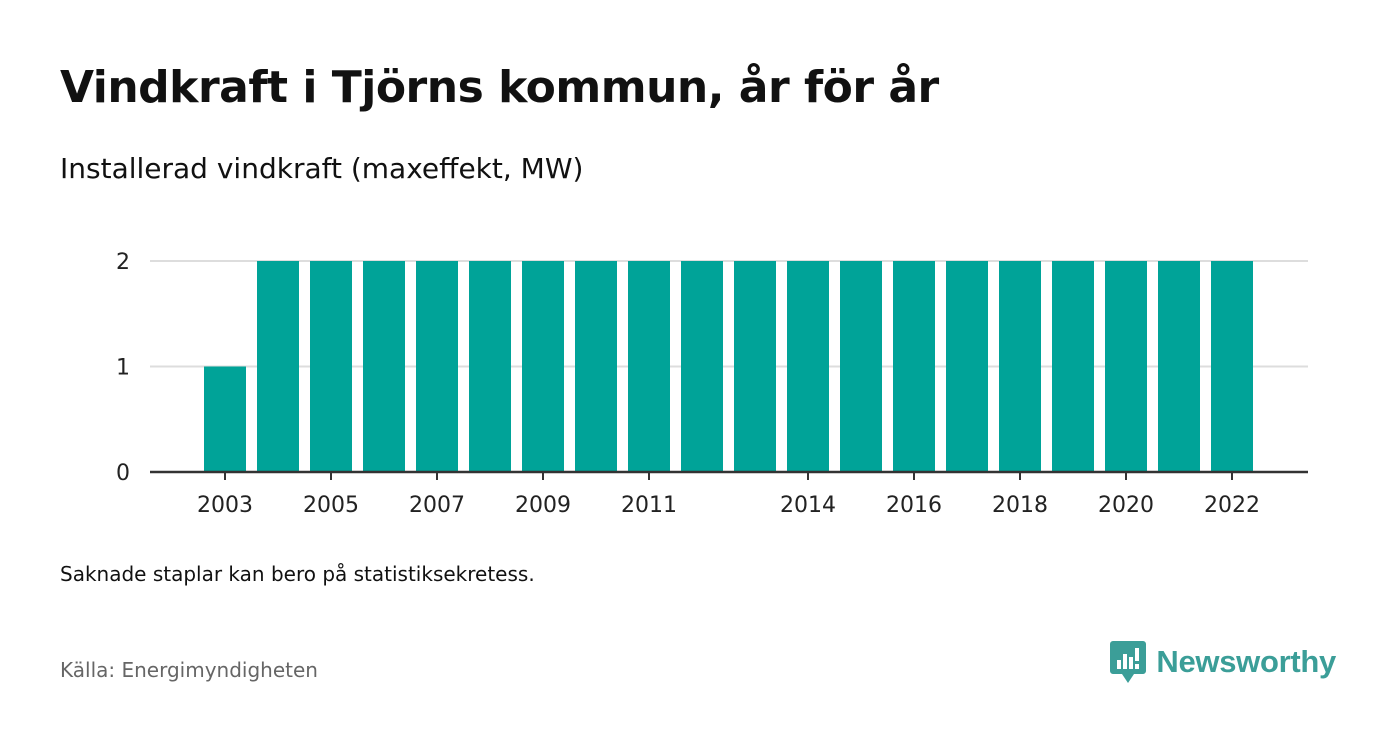  I want to click on bar-2003, so click(225, 419).